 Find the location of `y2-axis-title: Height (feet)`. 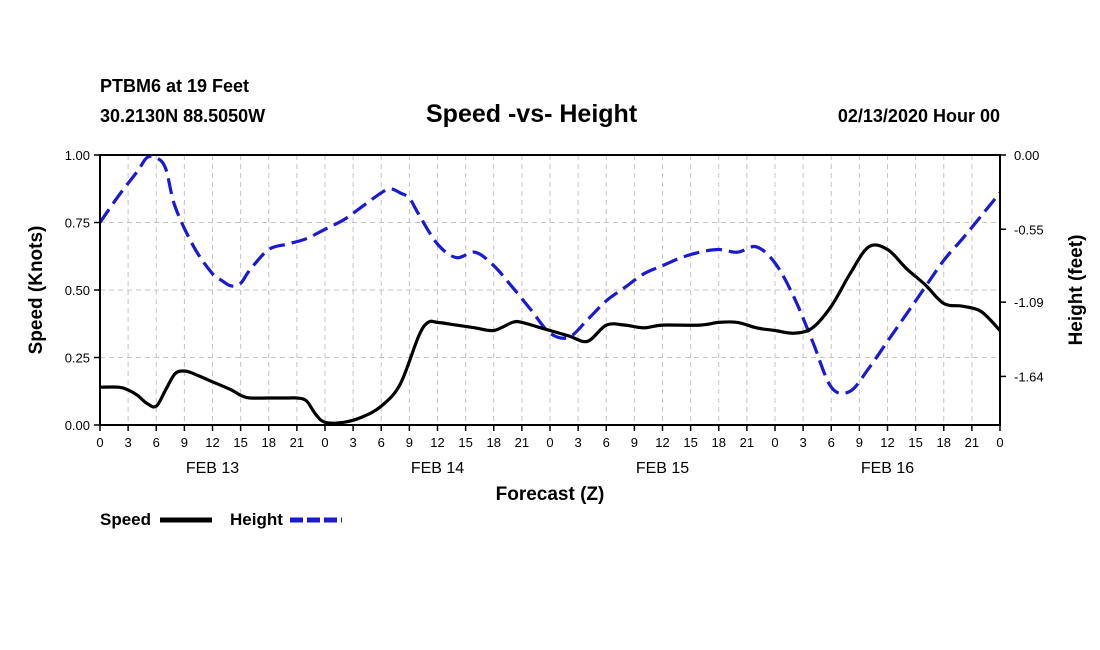

y2-axis-title: Height (feet) is located at coordinates (1076, 290).